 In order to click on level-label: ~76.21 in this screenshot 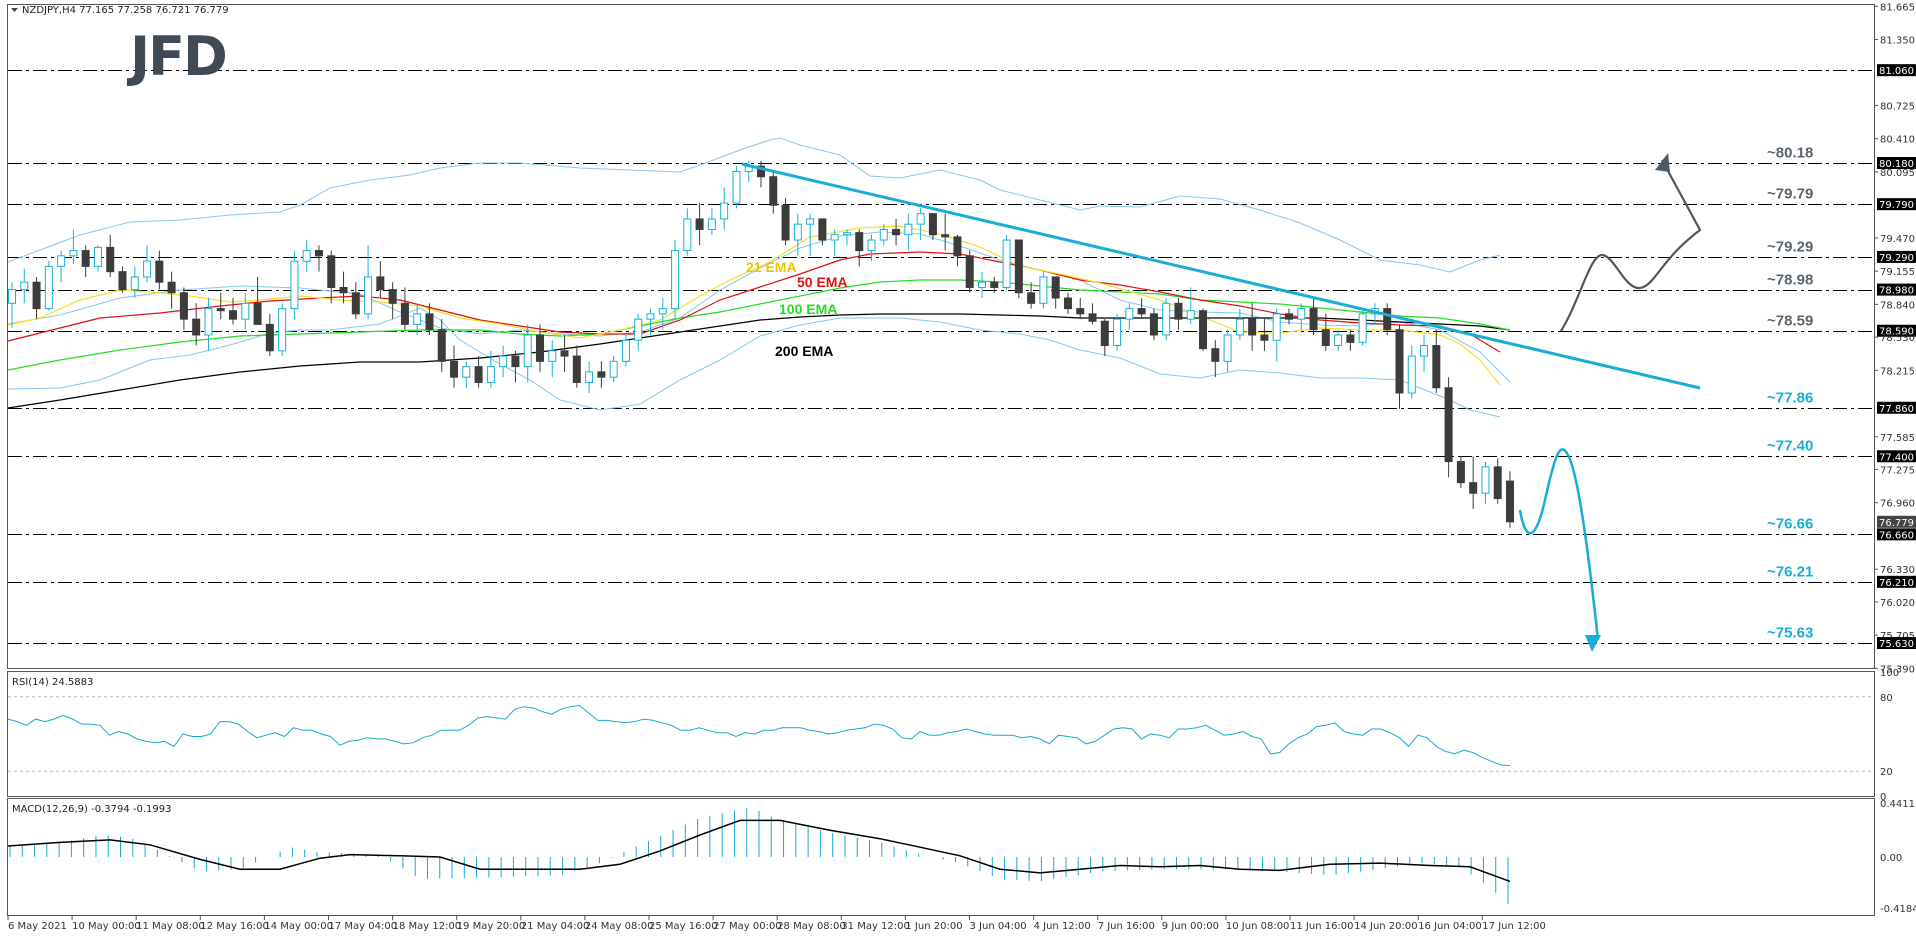, I will do `click(1790, 572)`.